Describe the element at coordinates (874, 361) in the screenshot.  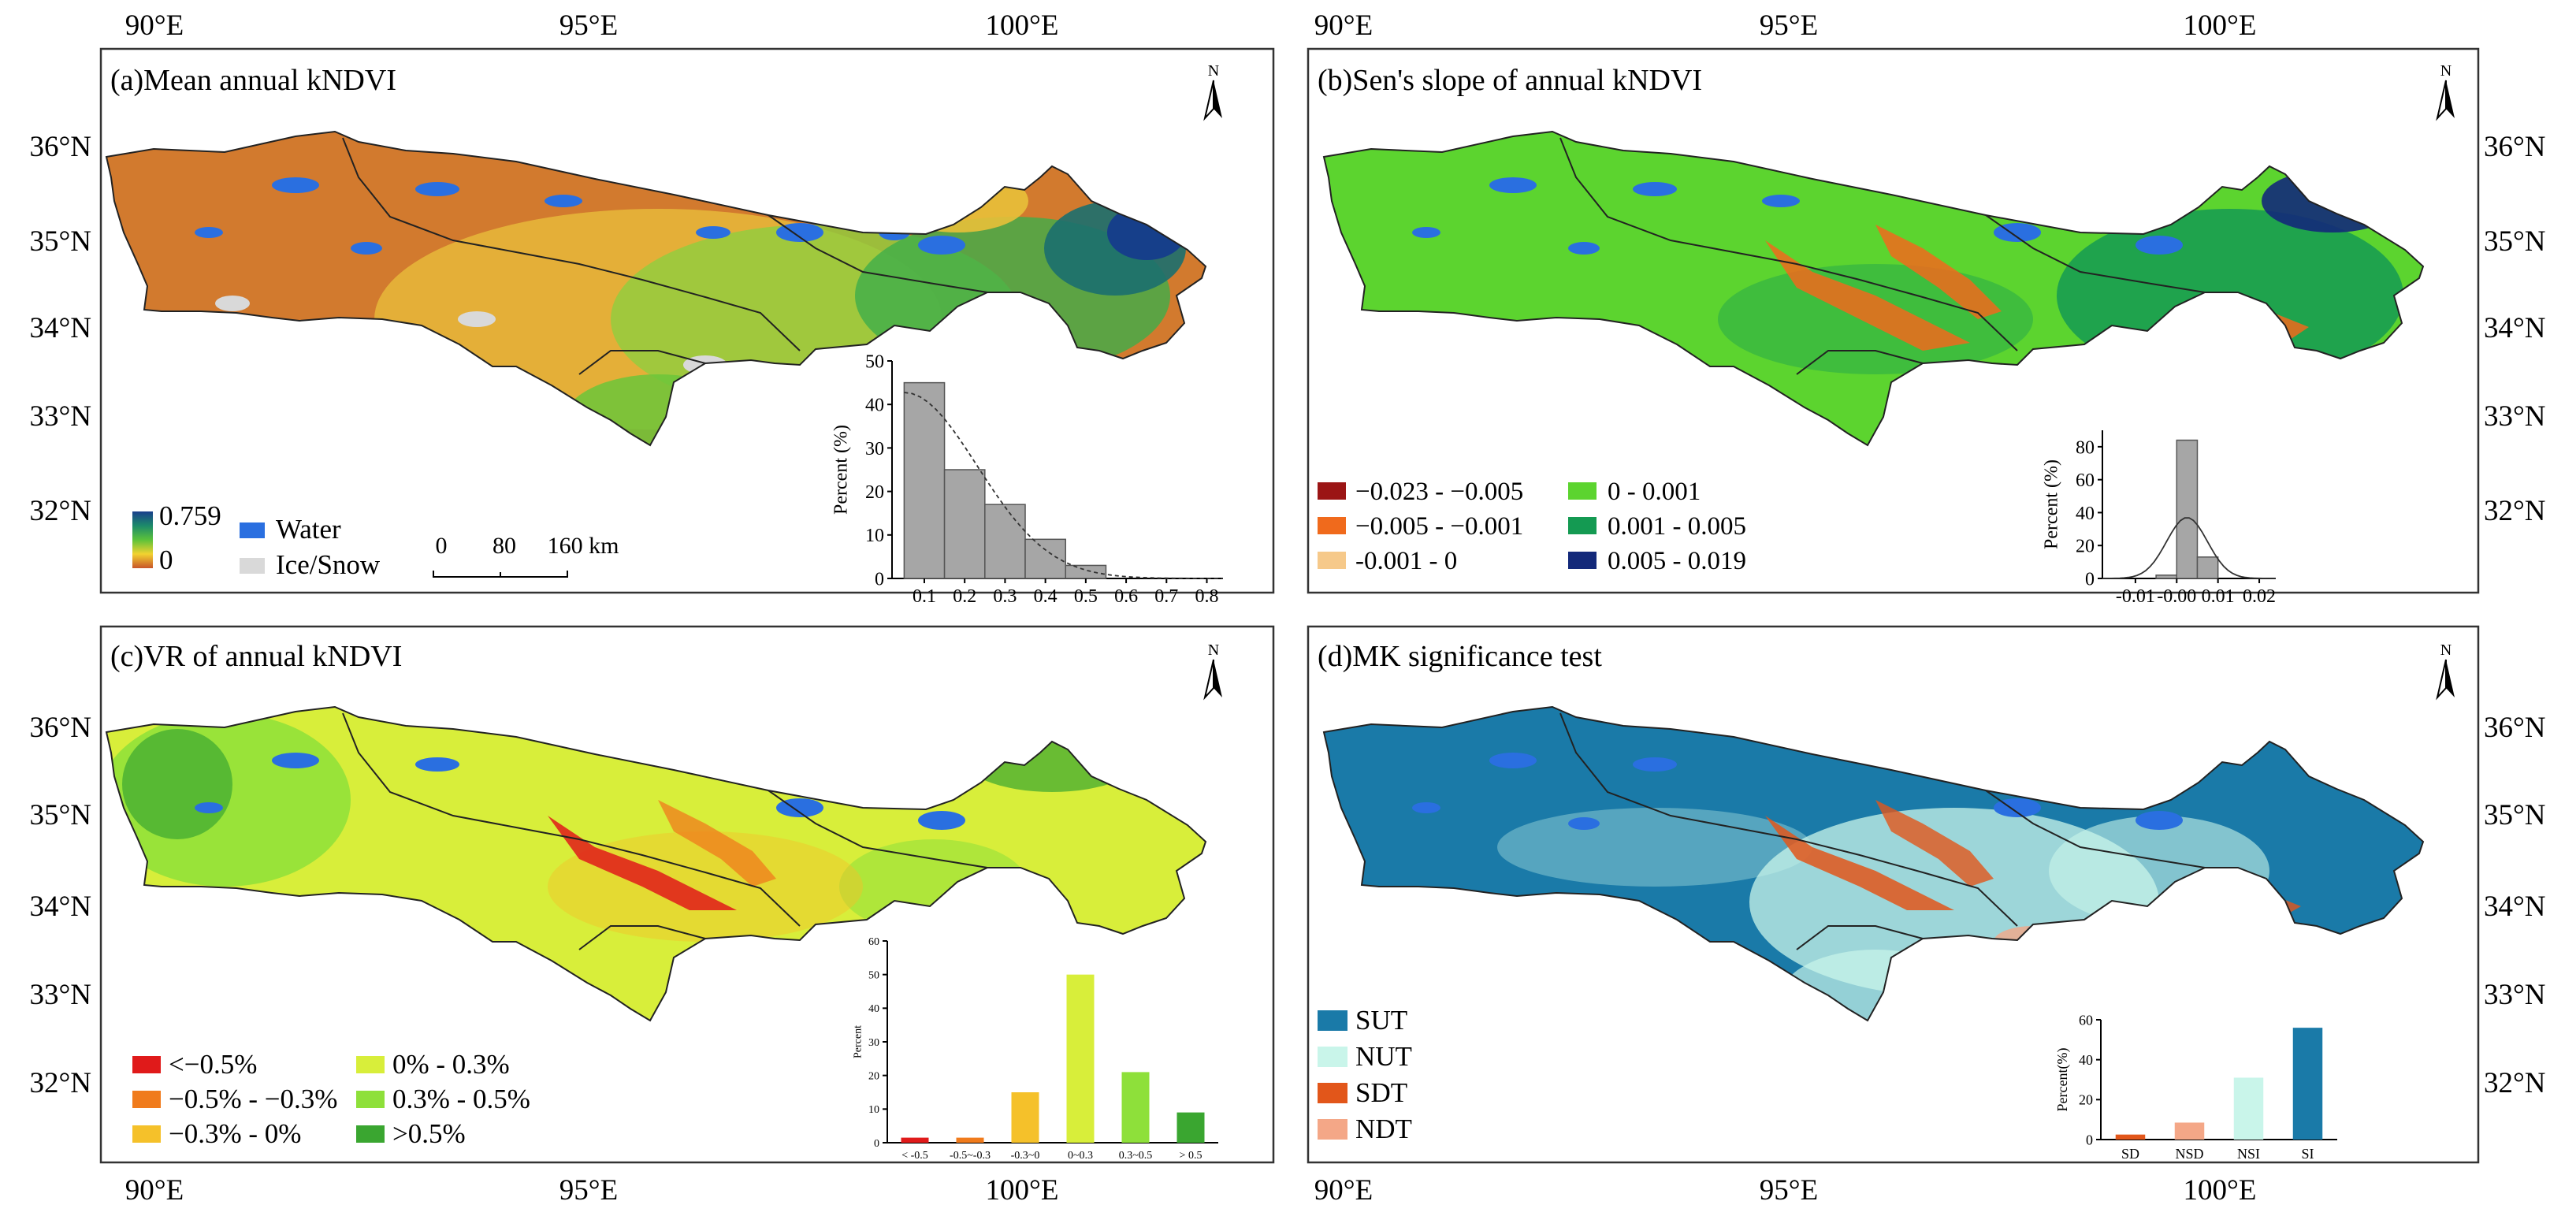
I see `y-tick-label: 50` at that location.